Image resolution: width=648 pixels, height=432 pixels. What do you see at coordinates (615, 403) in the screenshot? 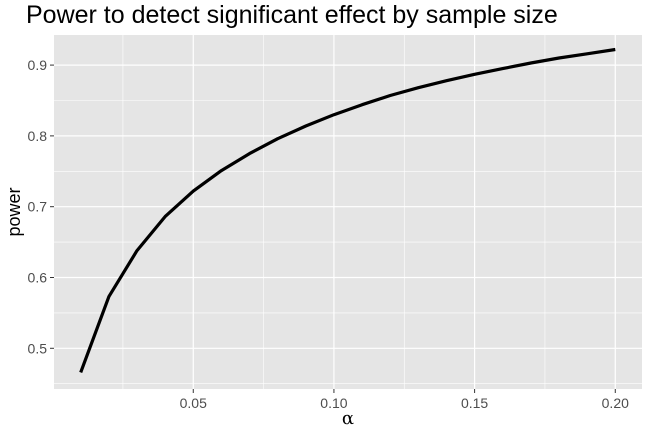
I see `x-tick-label: 0.20` at bounding box center [615, 403].